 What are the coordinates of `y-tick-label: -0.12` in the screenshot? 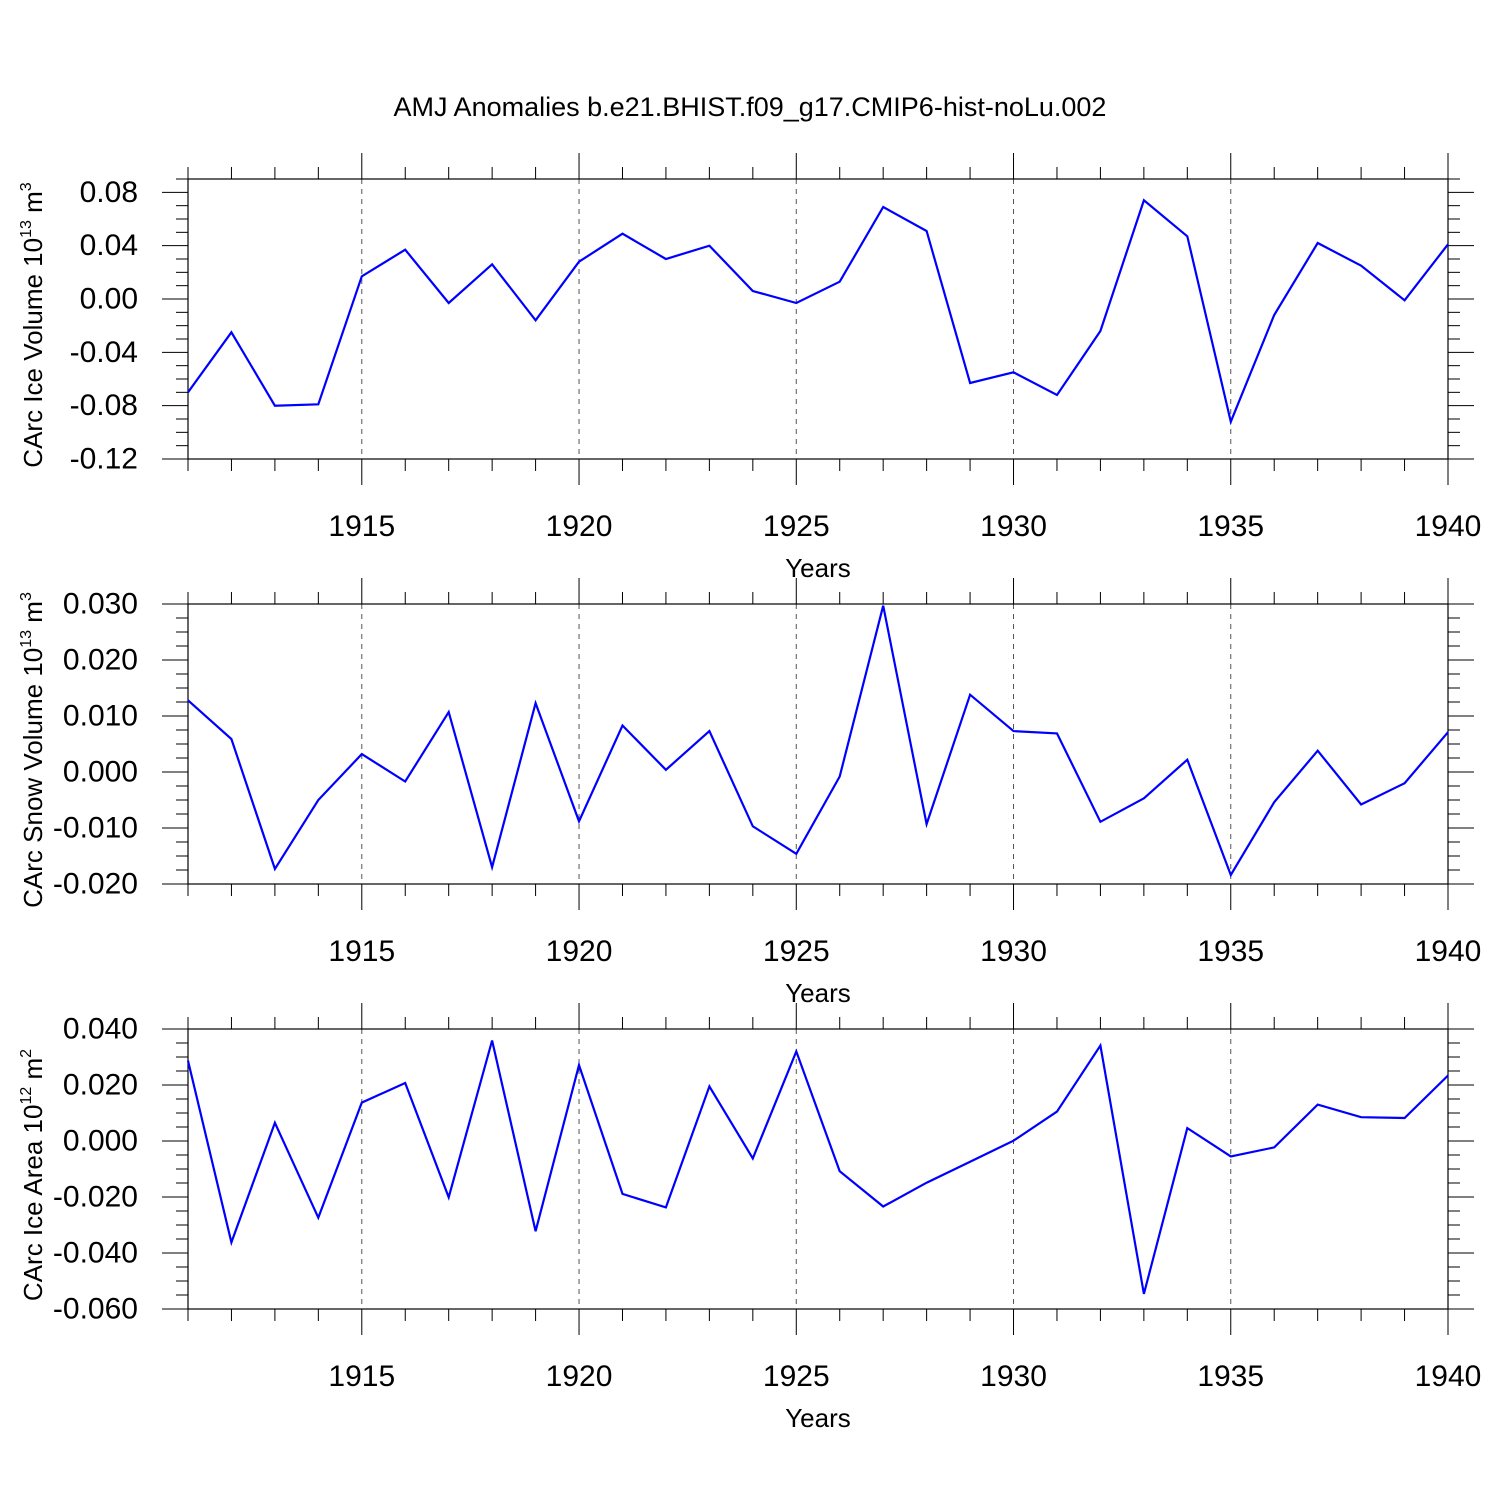 It's located at (104, 459).